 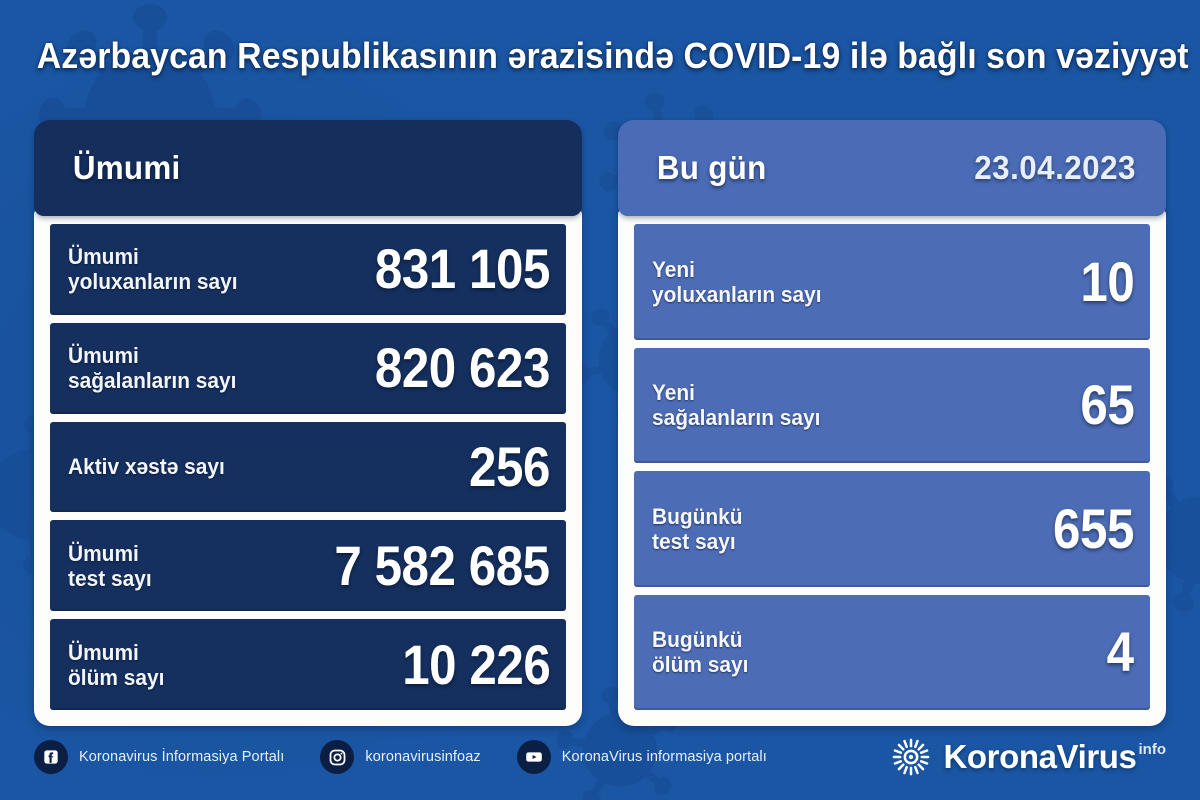 I want to click on panel-total-heading: Ümumi, so click(x=126, y=167).